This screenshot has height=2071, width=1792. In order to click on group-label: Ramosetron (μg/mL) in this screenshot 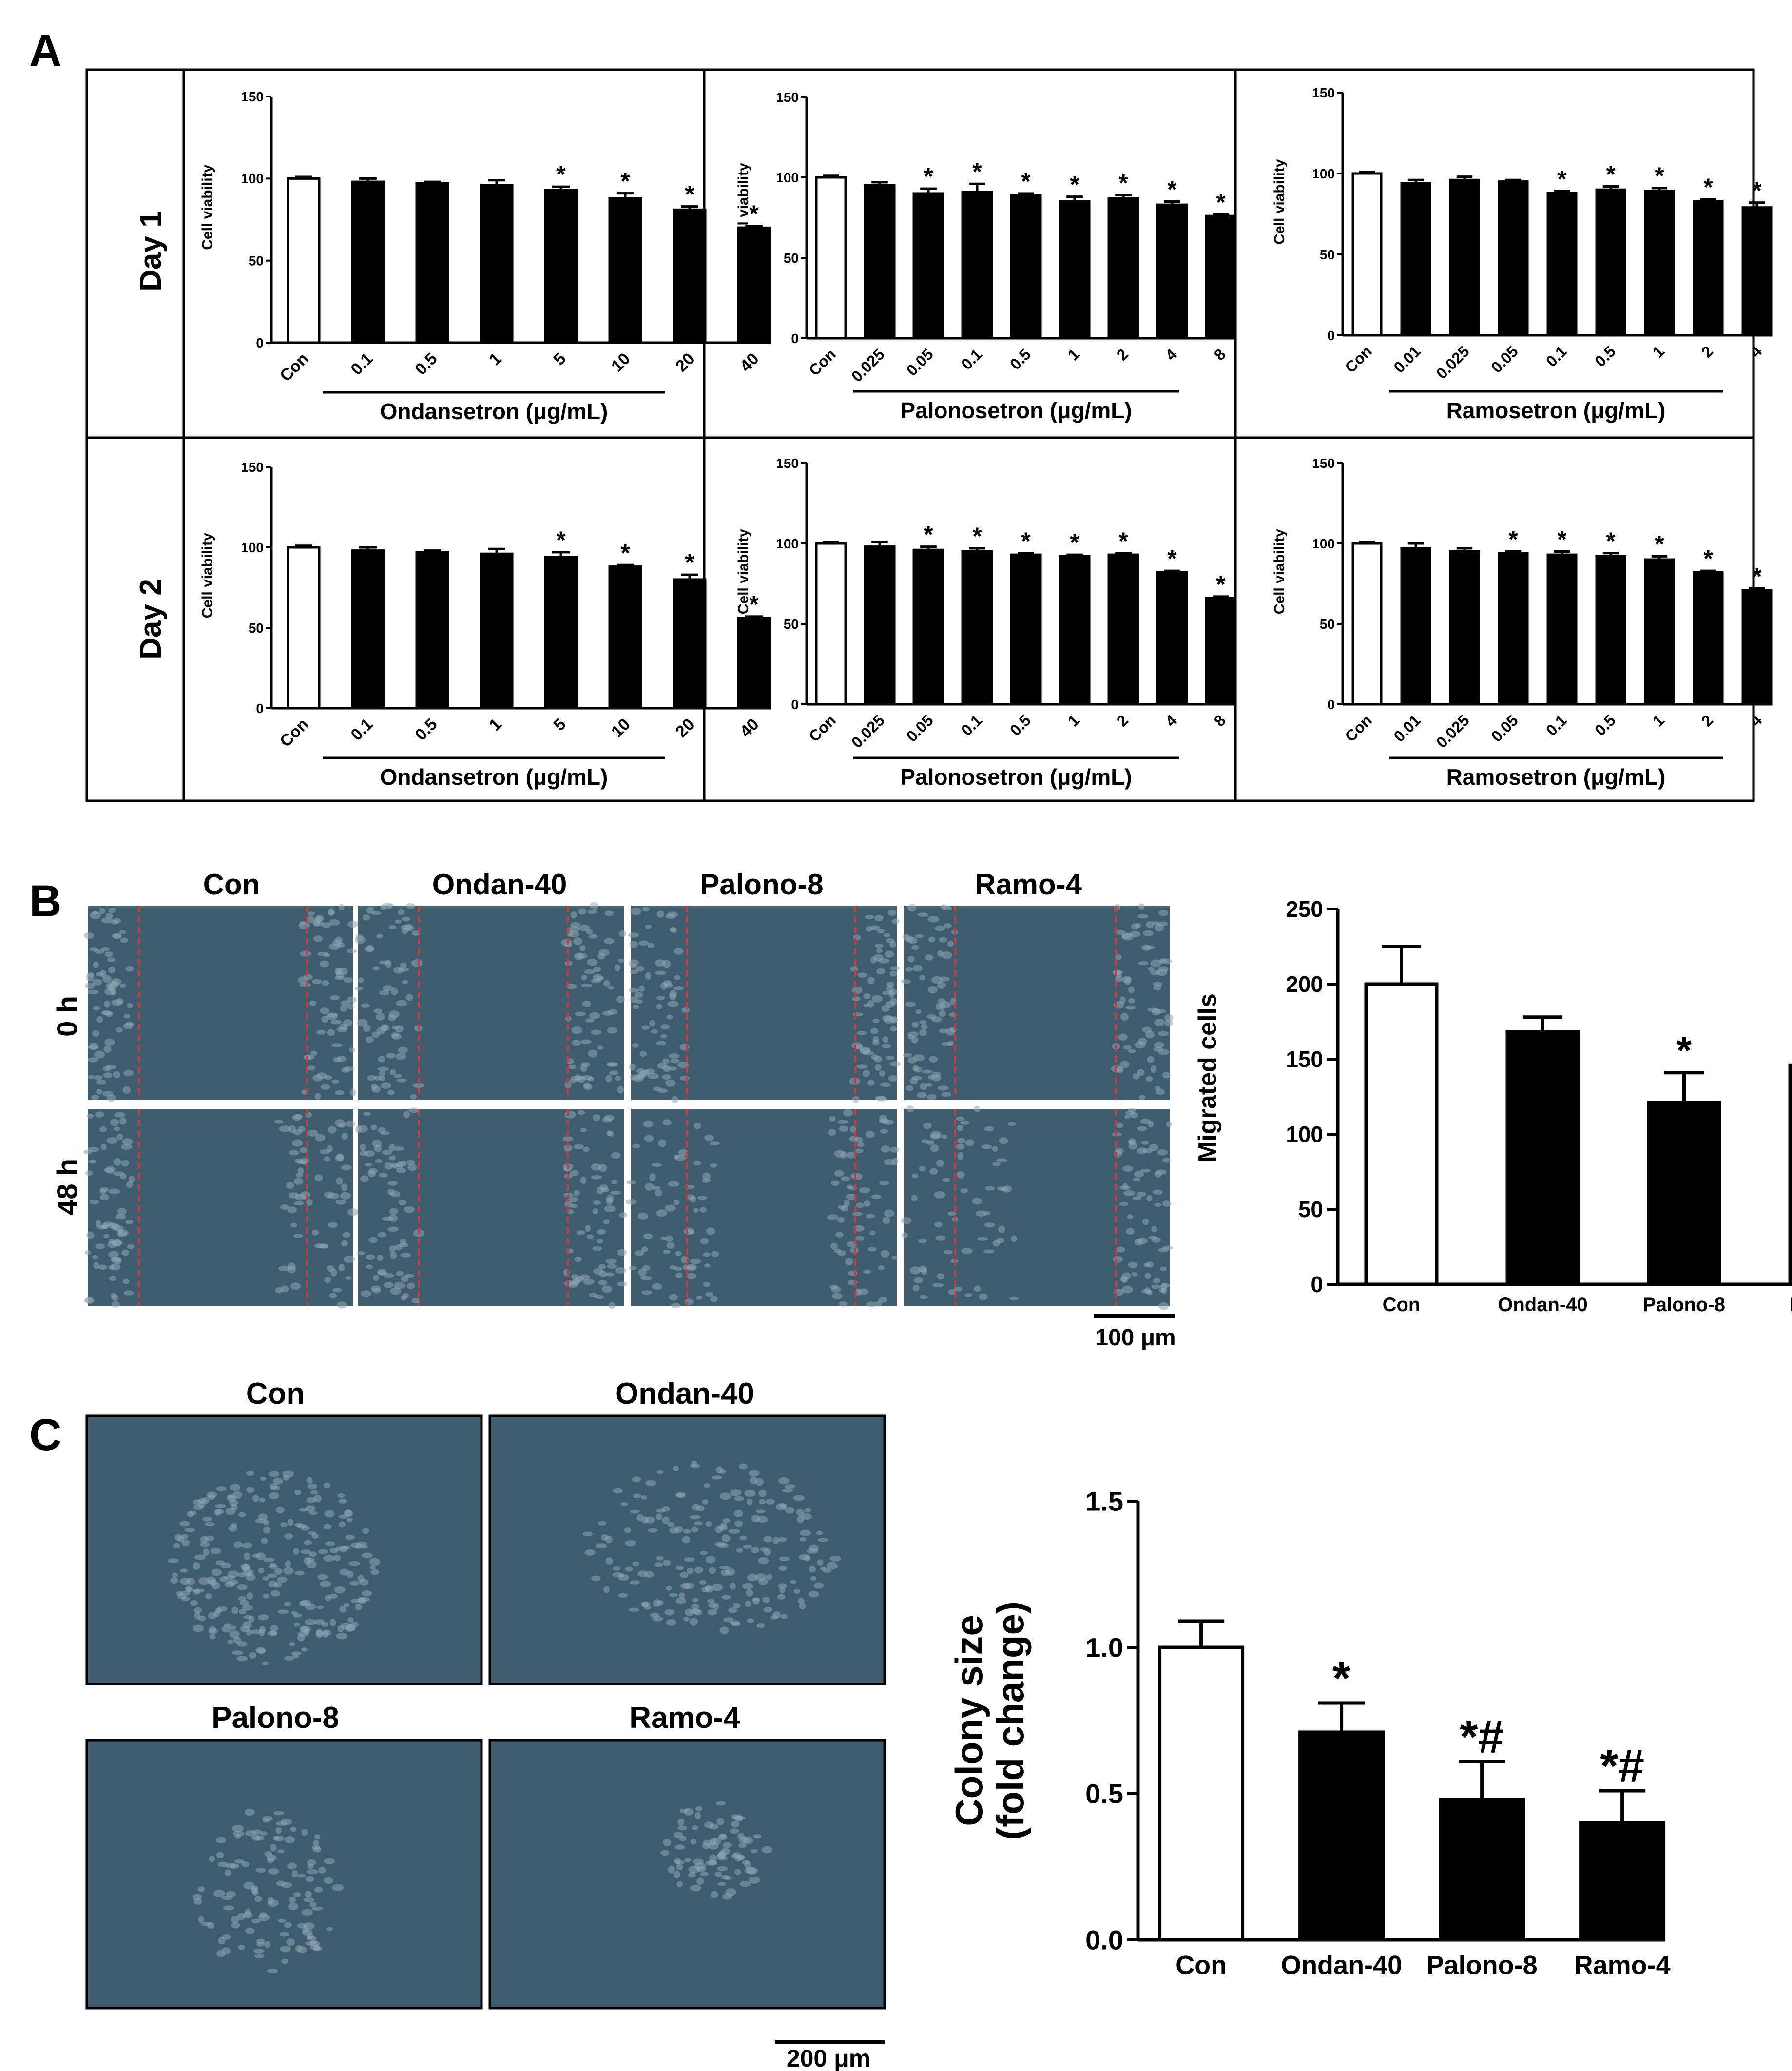, I will do `click(1556, 411)`.